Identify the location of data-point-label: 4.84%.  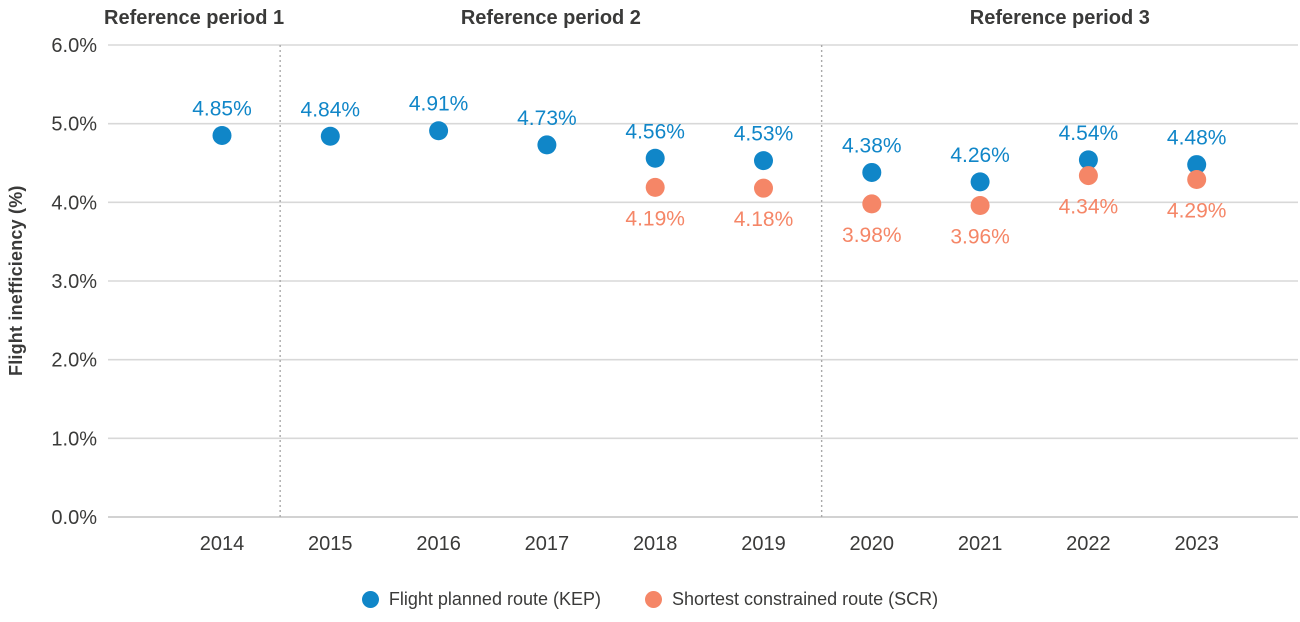
(331, 109).